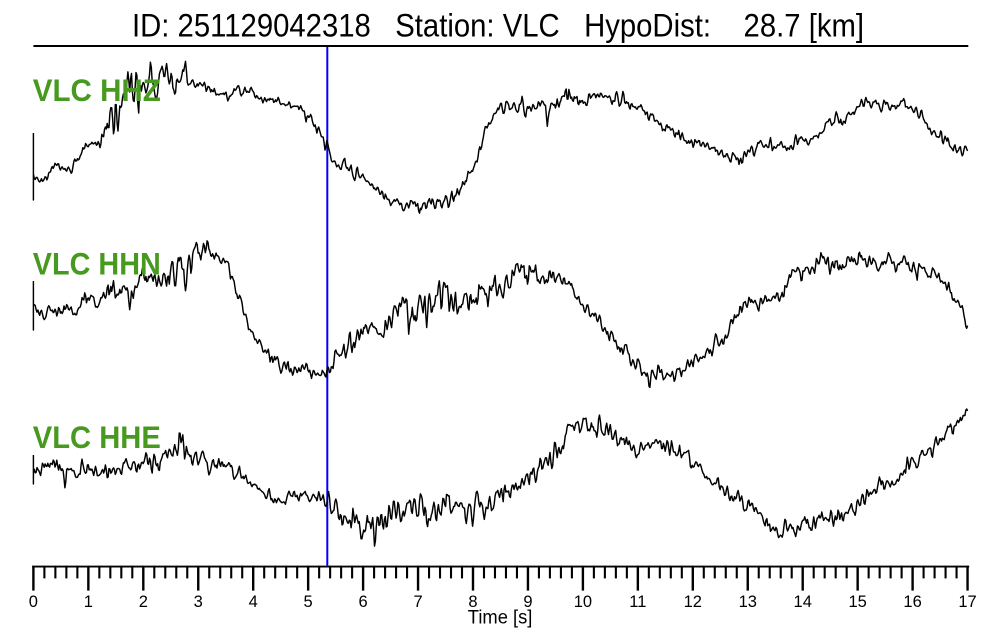 The height and width of the screenshot is (640, 1000). I want to click on svg-text: Time [s], so click(500, 618).